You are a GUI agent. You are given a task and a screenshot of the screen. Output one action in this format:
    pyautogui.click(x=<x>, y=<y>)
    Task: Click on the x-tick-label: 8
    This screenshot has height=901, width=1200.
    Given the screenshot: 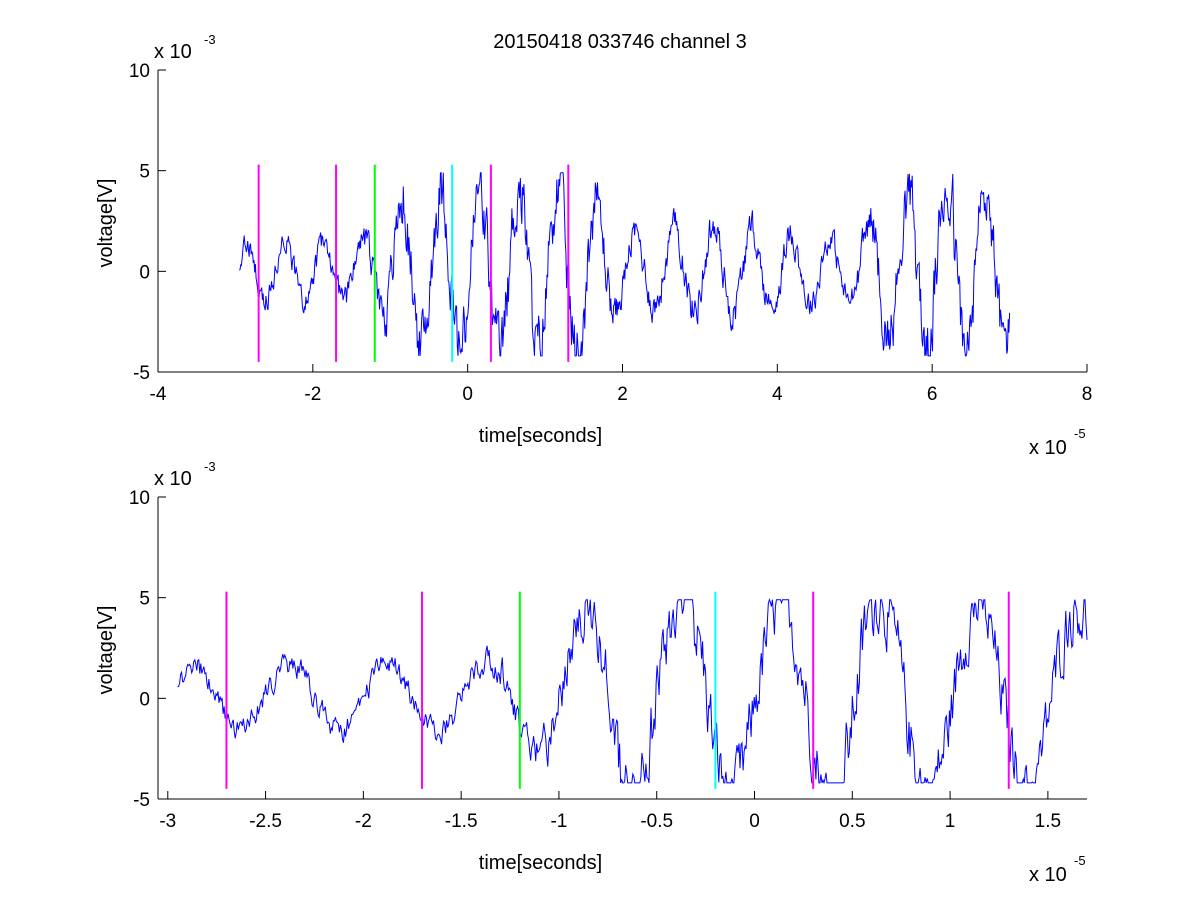 What is the action you would take?
    pyautogui.click(x=1087, y=394)
    